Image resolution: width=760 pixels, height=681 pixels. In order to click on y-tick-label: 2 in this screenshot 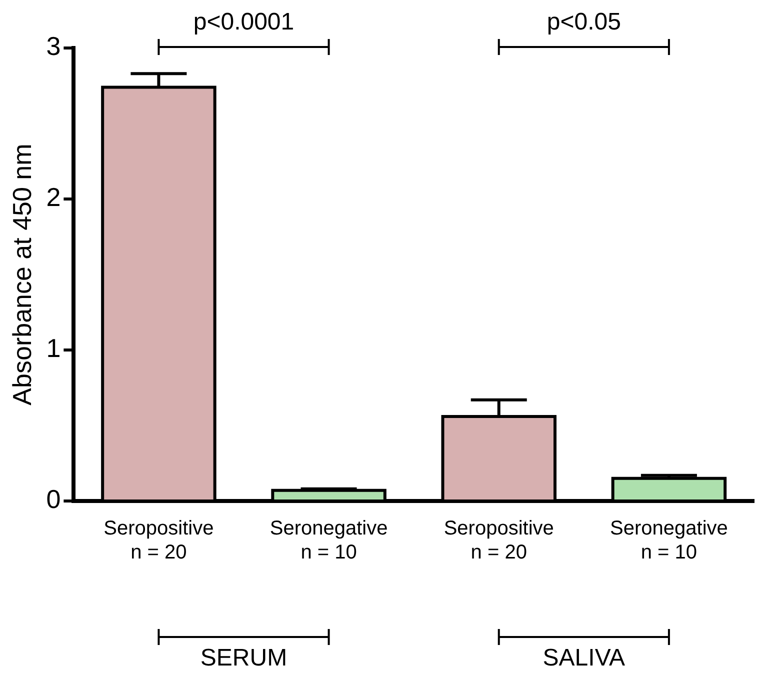, I will do `click(53, 197)`.